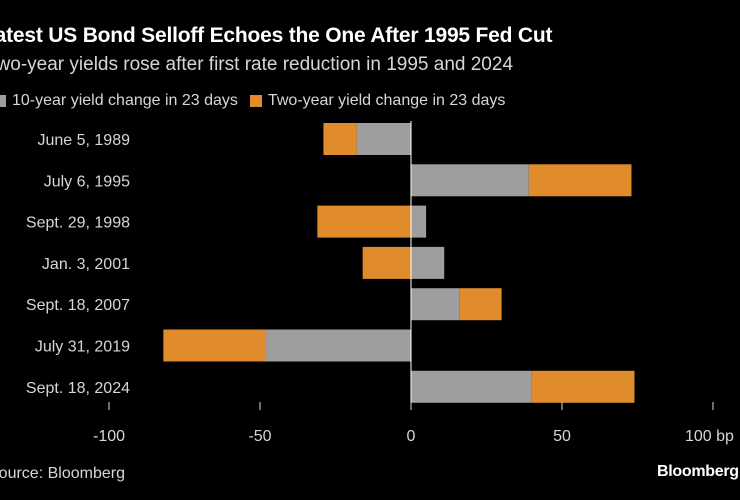 The width and height of the screenshot is (740, 500). What do you see at coordinates (411, 436) in the screenshot?
I see `x-tick-label: 0` at bounding box center [411, 436].